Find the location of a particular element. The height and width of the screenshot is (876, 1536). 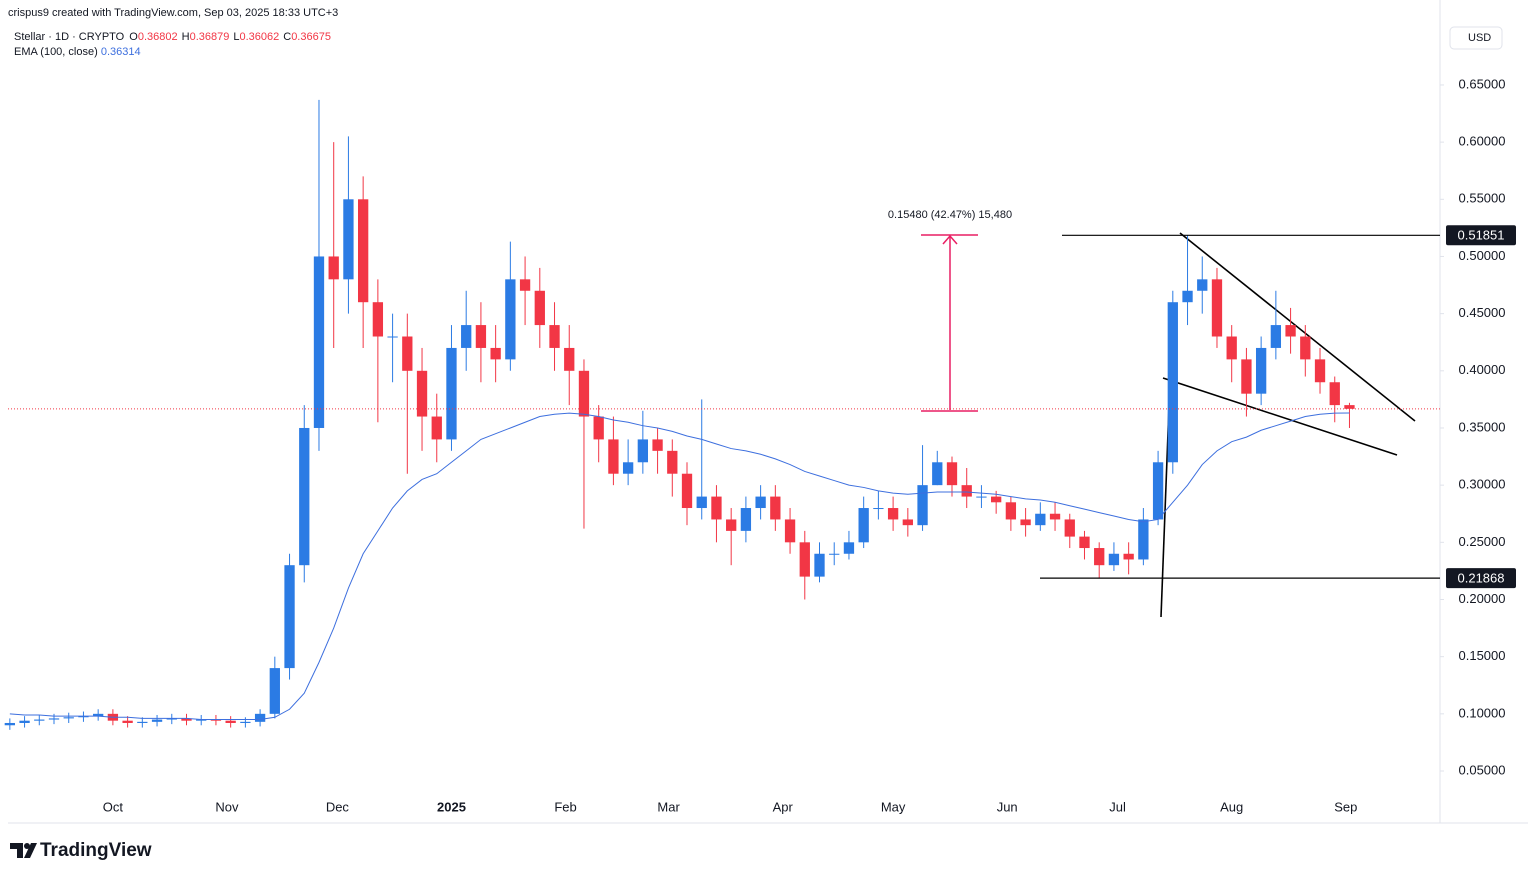

x-tick-label: Nov is located at coordinates (227, 806).